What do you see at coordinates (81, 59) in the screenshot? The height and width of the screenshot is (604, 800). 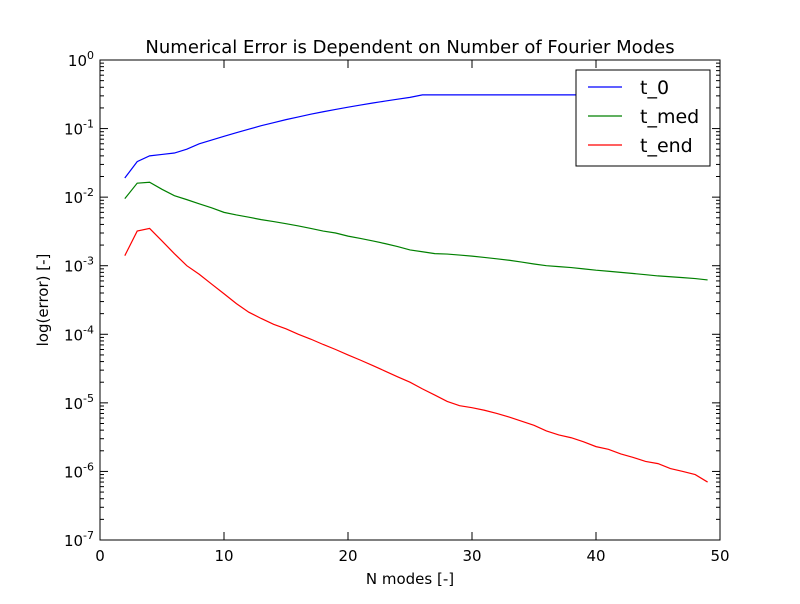 I see `y-tick-label: 10⁰` at bounding box center [81, 59].